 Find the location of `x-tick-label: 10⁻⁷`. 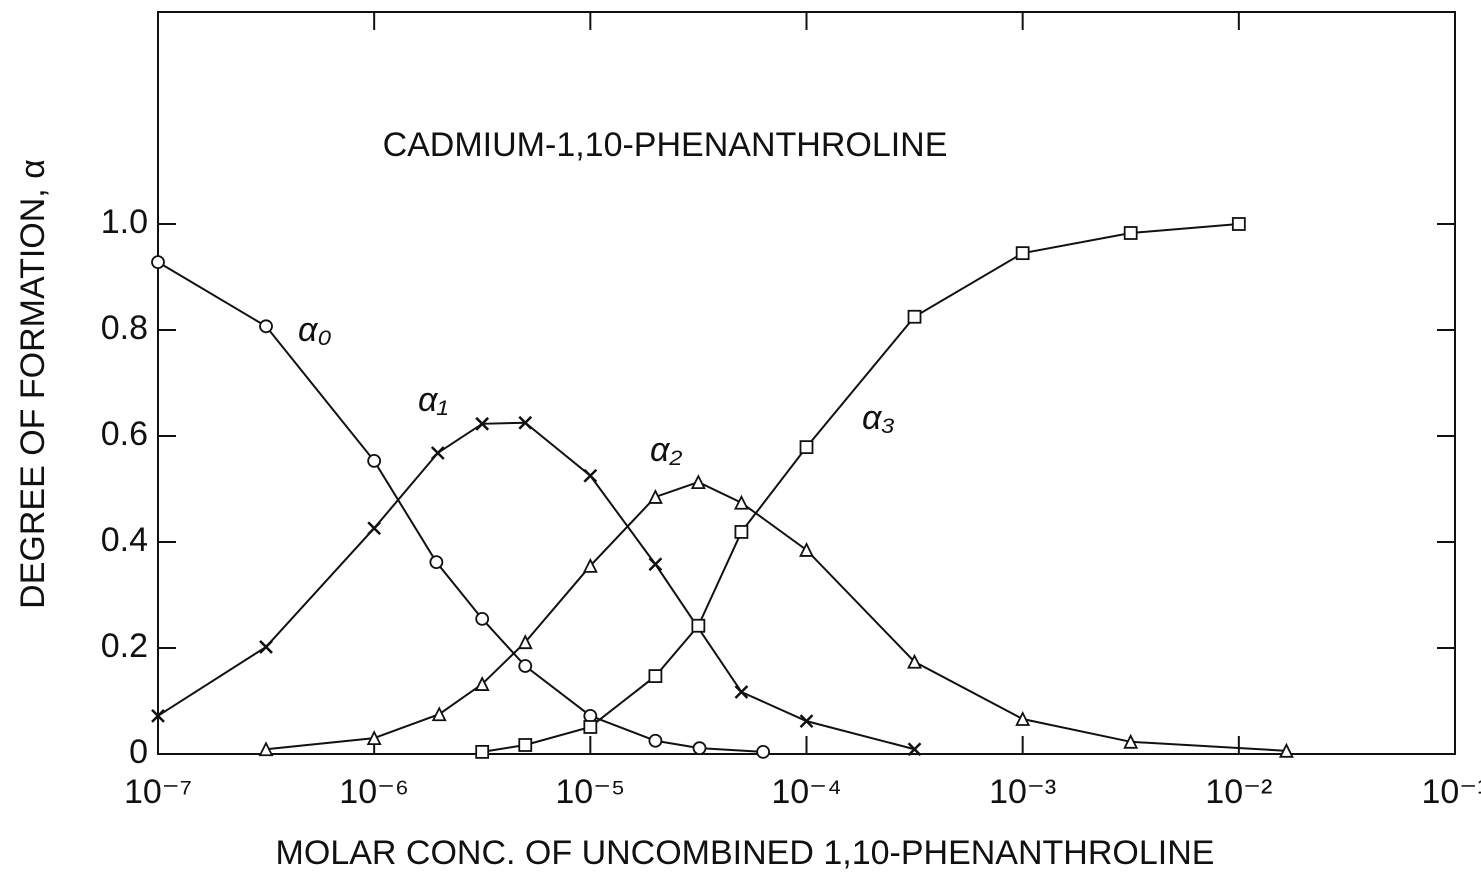

x-tick-label: 10⁻⁷ is located at coordinates (158, 792).